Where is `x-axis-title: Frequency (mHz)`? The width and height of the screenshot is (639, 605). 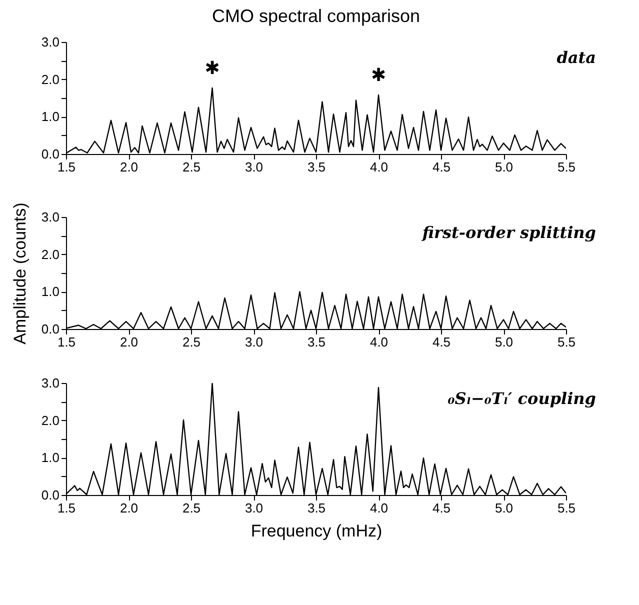
x-axis-title: Frequency (mHz) is located at coordinates (316, 531).